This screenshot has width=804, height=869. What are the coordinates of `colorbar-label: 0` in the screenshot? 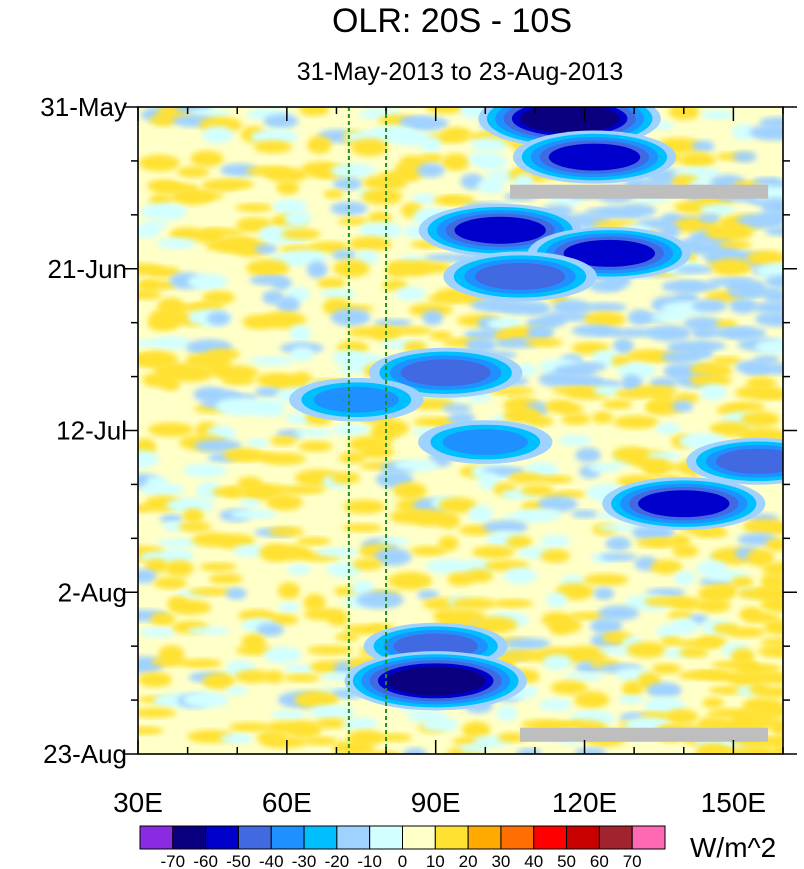 It's located at (402, 860).